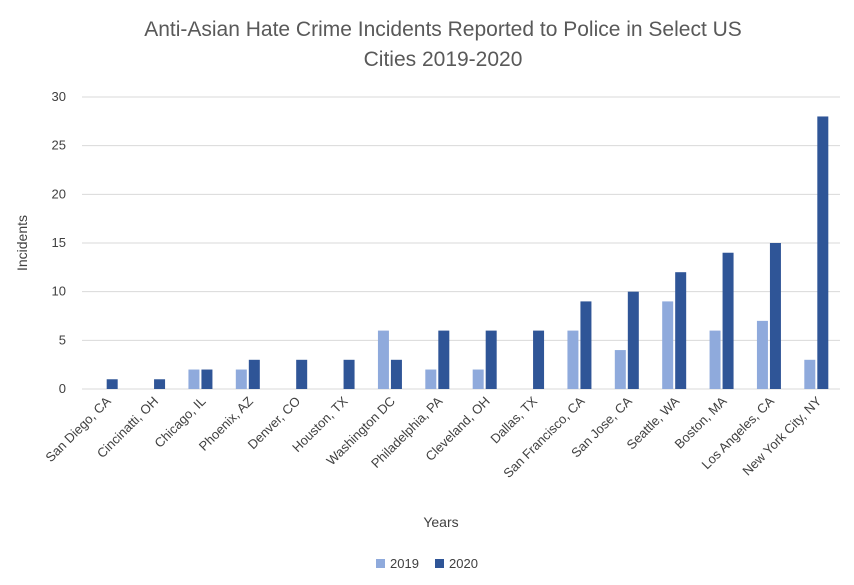 This screenshot has height=585, width=854. I want to click on chart-title-line-2: Cities 2019-2020, so click(443, 59).